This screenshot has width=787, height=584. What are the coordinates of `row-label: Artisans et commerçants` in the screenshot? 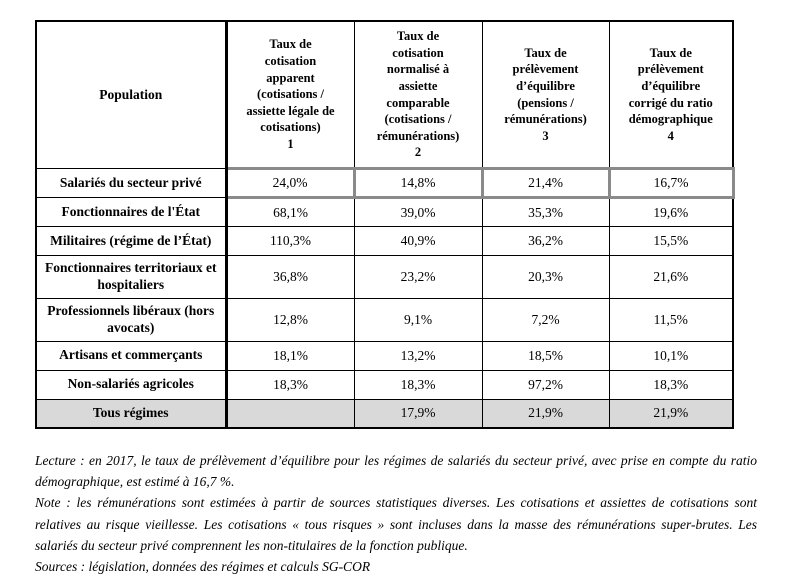 It's located at (131, 355).